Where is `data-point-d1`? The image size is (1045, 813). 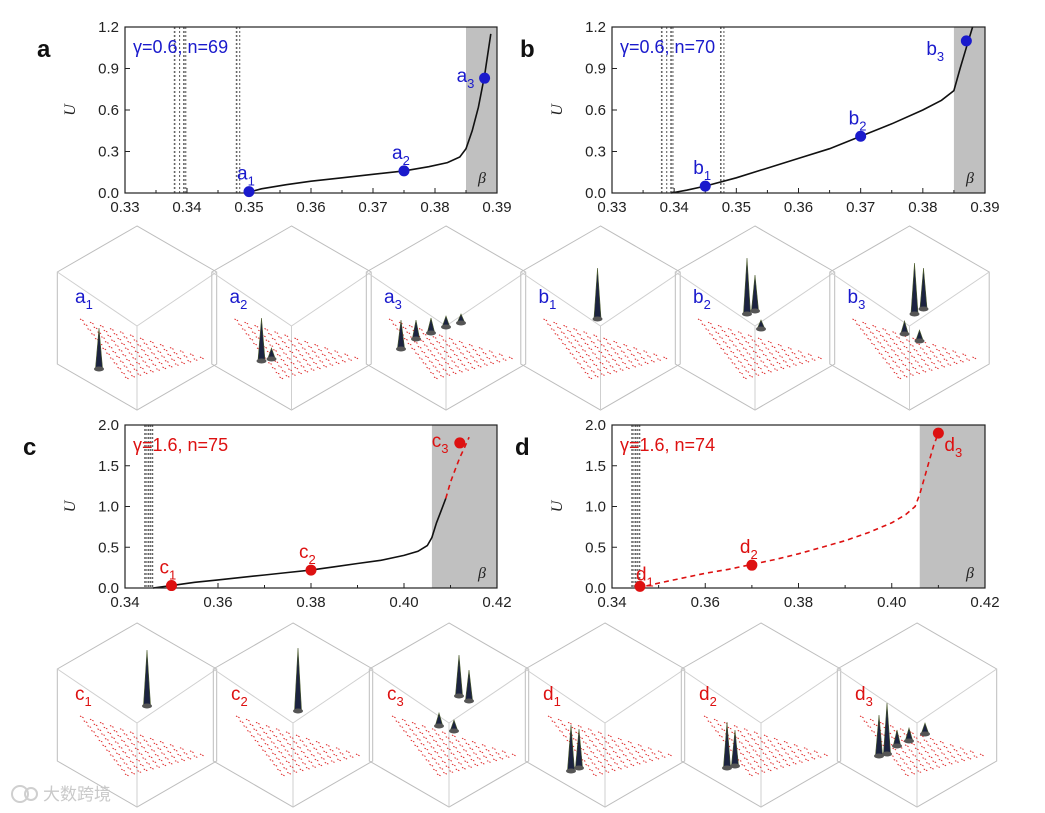 data-point-d1 is located at coordinates (640, 586).